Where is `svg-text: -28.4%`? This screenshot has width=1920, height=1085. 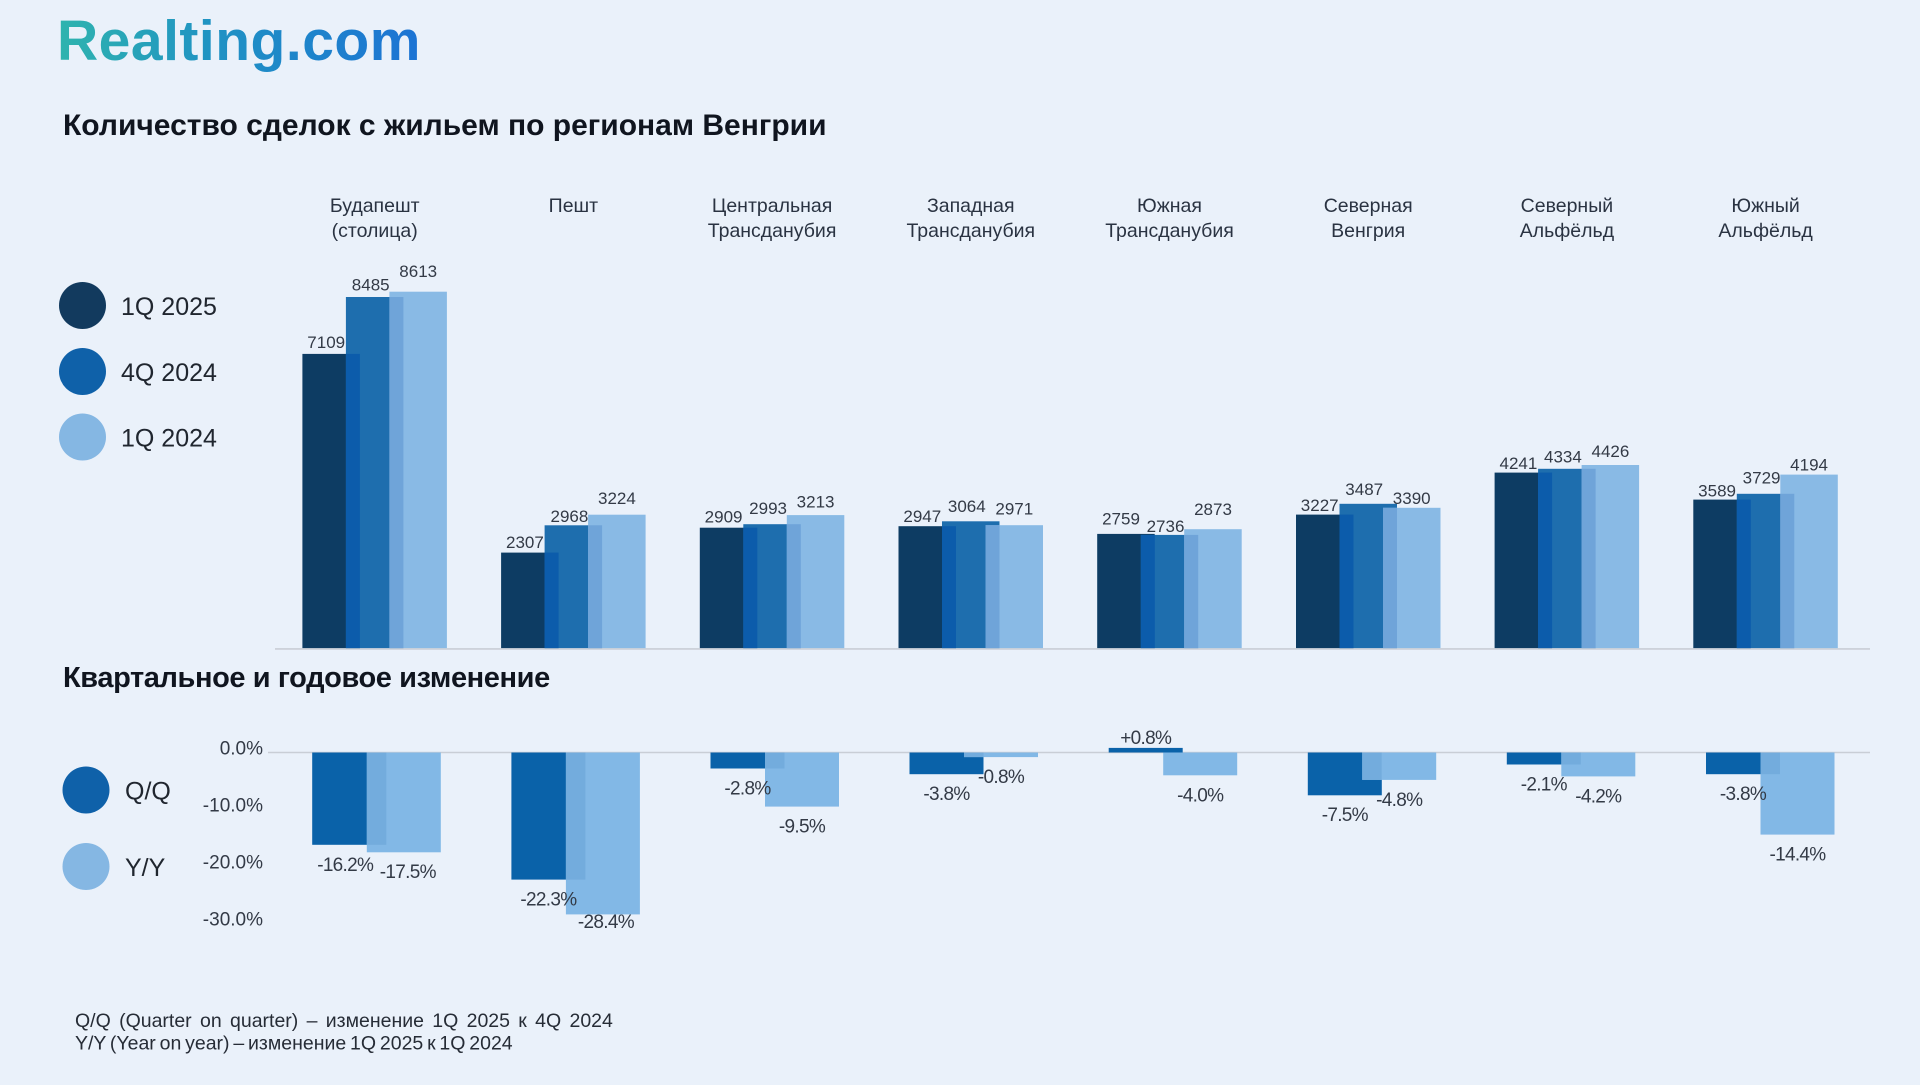 svg-text: -28.4% is located at coordinates (606, 922).